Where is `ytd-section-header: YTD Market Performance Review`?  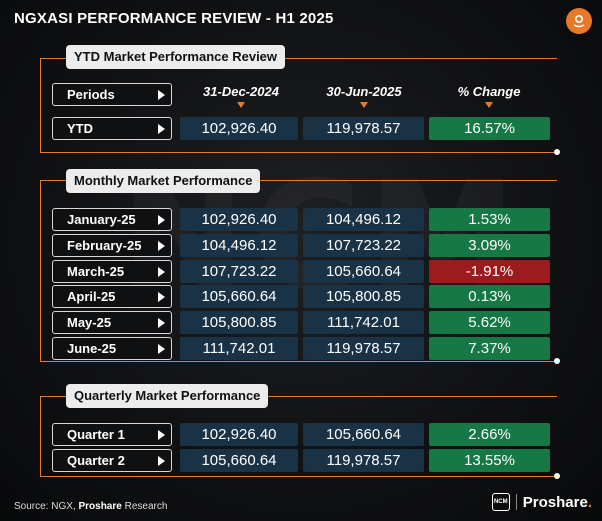 ytd-section-header: YTD Market Performance Review is located at coordinates (176, 57).